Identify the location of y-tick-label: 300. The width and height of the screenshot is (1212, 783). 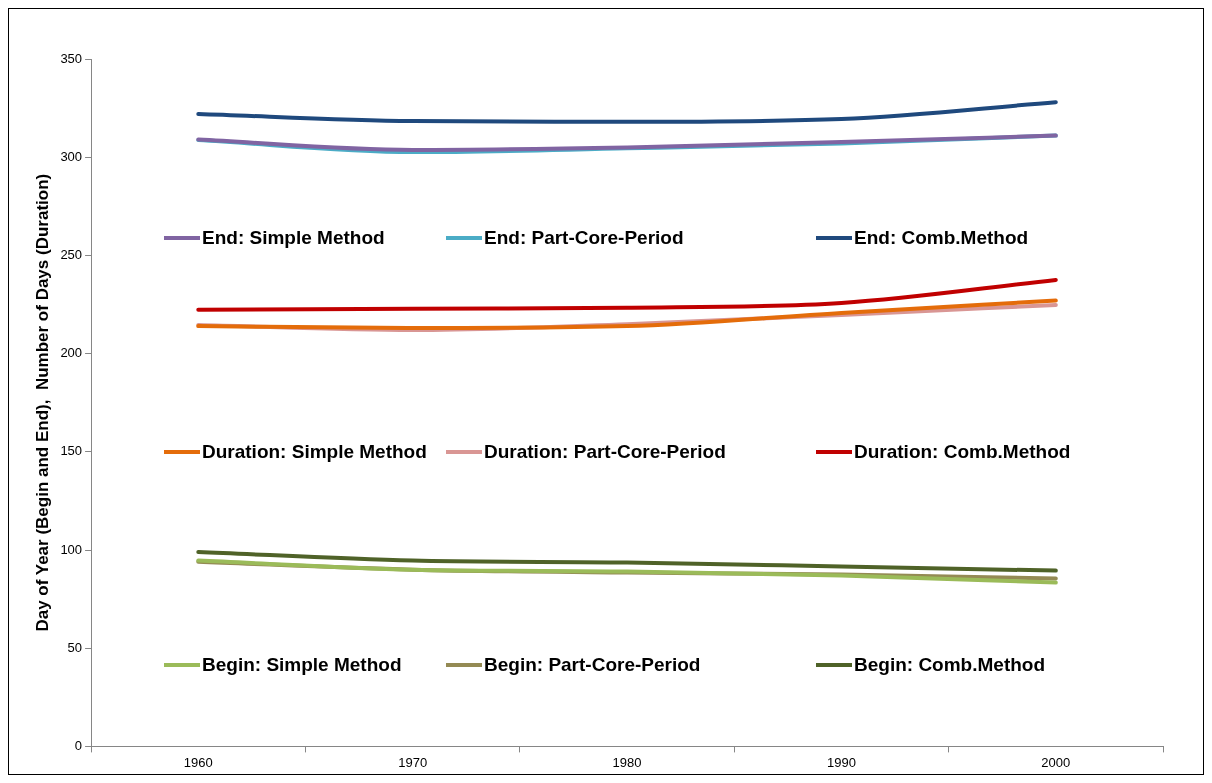
(71, 156).